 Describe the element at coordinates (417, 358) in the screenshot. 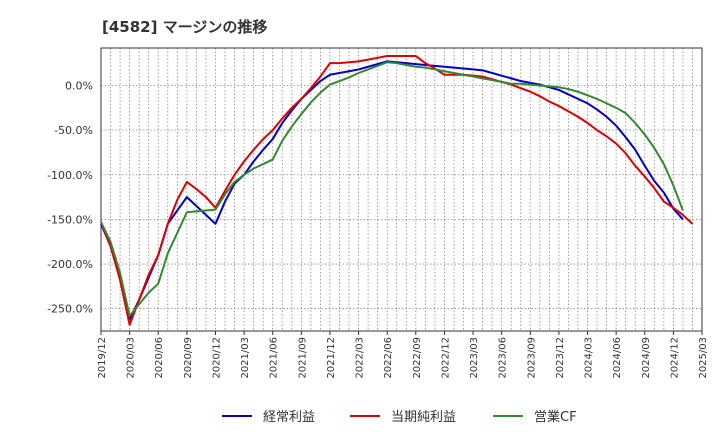

I see `x-tick-label: 2022/09` at that location.